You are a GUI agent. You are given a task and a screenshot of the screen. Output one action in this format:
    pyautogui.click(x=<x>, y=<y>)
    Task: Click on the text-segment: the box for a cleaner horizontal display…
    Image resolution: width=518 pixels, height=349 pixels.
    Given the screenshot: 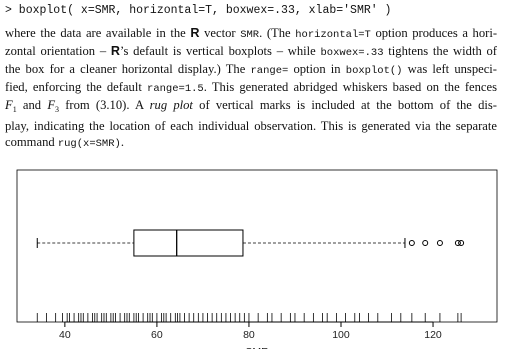 What is the action you would take?
    pyautogui.click(x=128, y=69)
    